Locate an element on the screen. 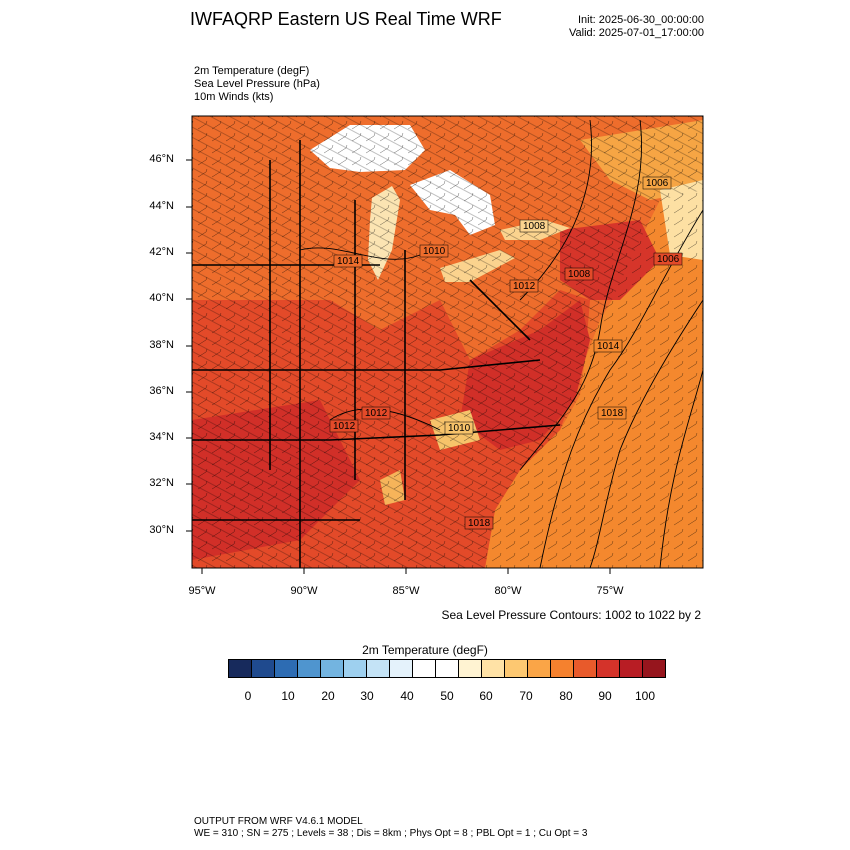 Image resolution: width=850 pixels, height=850 pixels. colorbar-tick: 100 is located at coordinates (645, 696).